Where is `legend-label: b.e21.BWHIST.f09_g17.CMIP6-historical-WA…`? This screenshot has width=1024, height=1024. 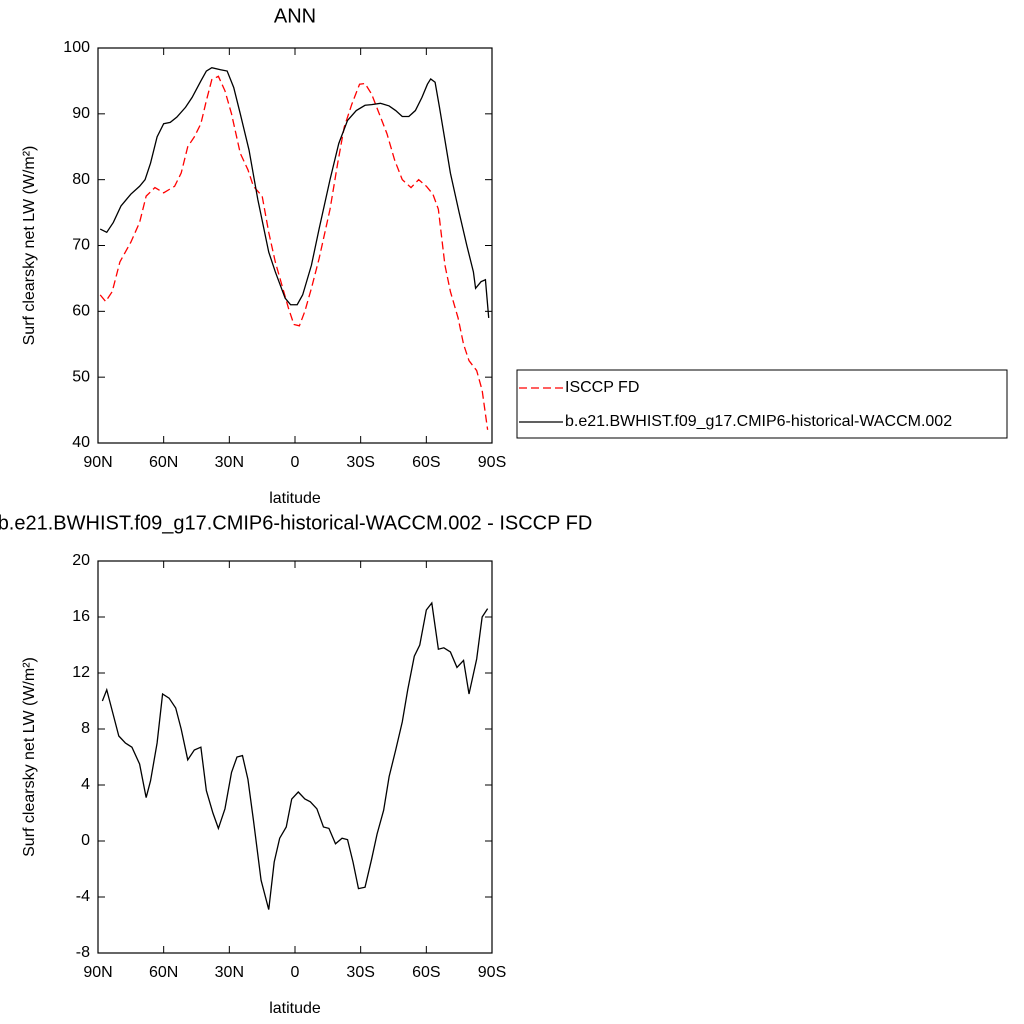 legend-label: b.e21.BWHIST.f09_g17.CMIP6-historical-WA… is located at coordinates (758, 421).